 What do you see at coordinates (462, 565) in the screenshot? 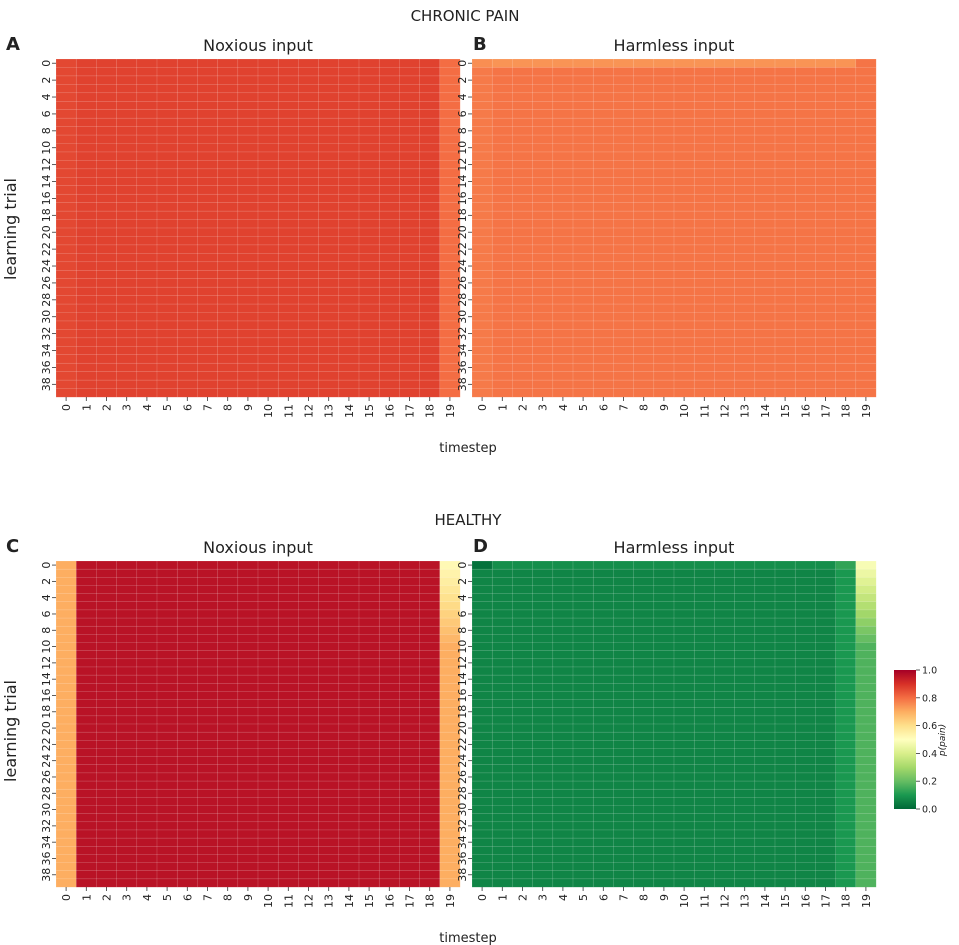
I see `y-tick-label: 0` at bounding box center [462, 565].